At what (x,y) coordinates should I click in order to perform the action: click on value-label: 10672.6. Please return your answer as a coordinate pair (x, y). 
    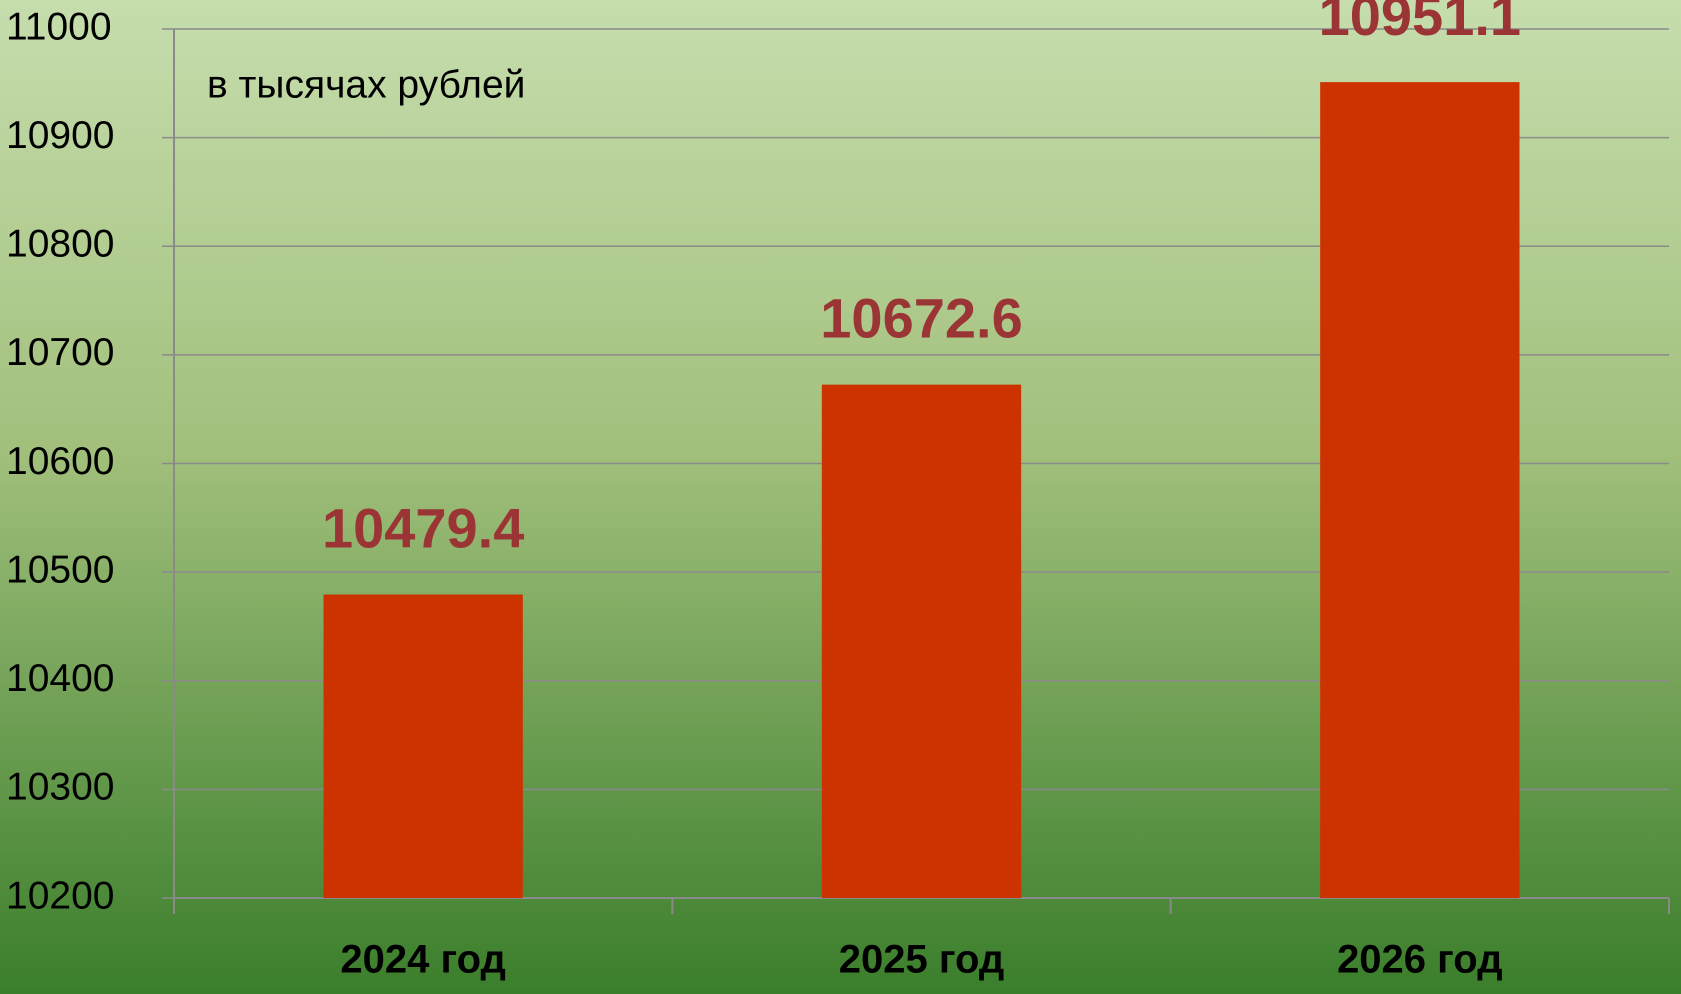
    Looking at the image, I should click on (921, 317).